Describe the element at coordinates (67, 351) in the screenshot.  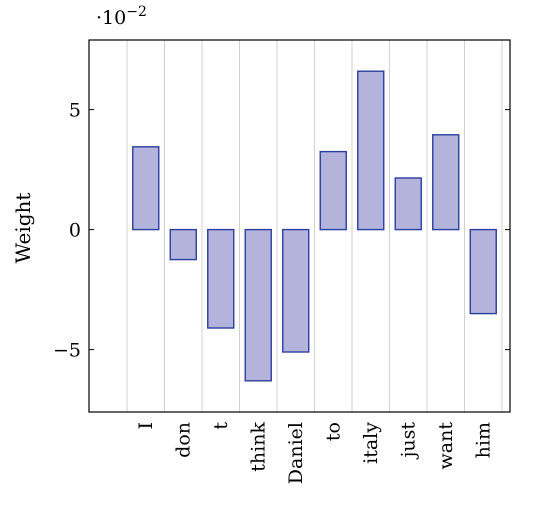
I see `y-tick-label: −5` at that location.